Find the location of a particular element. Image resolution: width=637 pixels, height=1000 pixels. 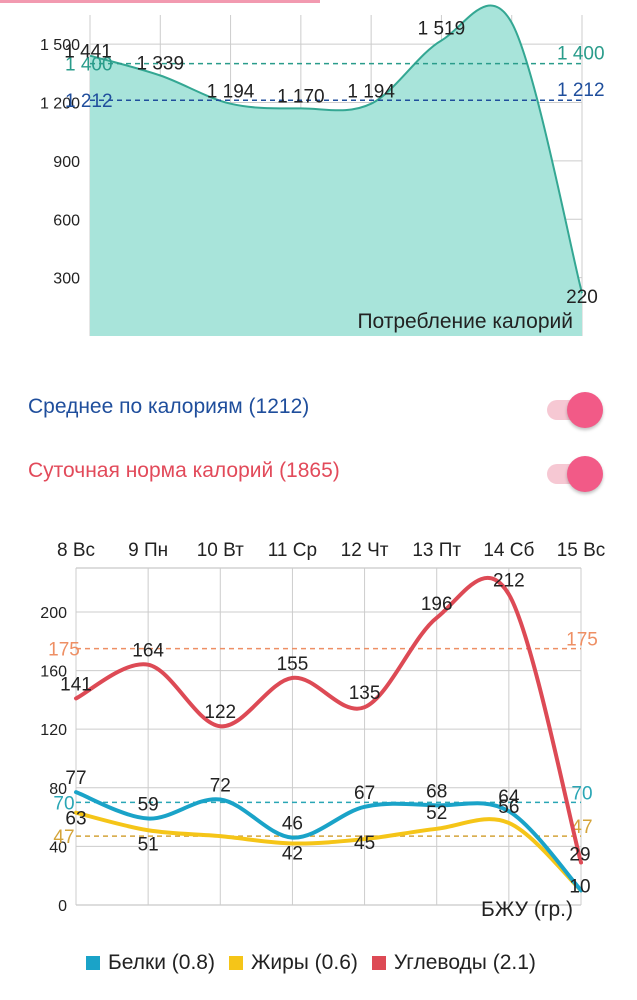

macro-legend: Белки (0.8) Жиры (0.6) Углеводы (2.1) is located at coordinates (318, 963).